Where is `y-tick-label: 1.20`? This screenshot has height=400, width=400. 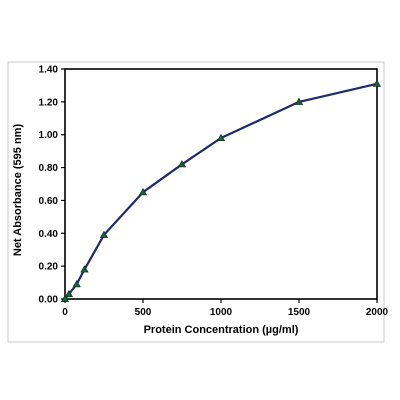 y-tick-label: 1.20 is located at coordinates (49, 102).